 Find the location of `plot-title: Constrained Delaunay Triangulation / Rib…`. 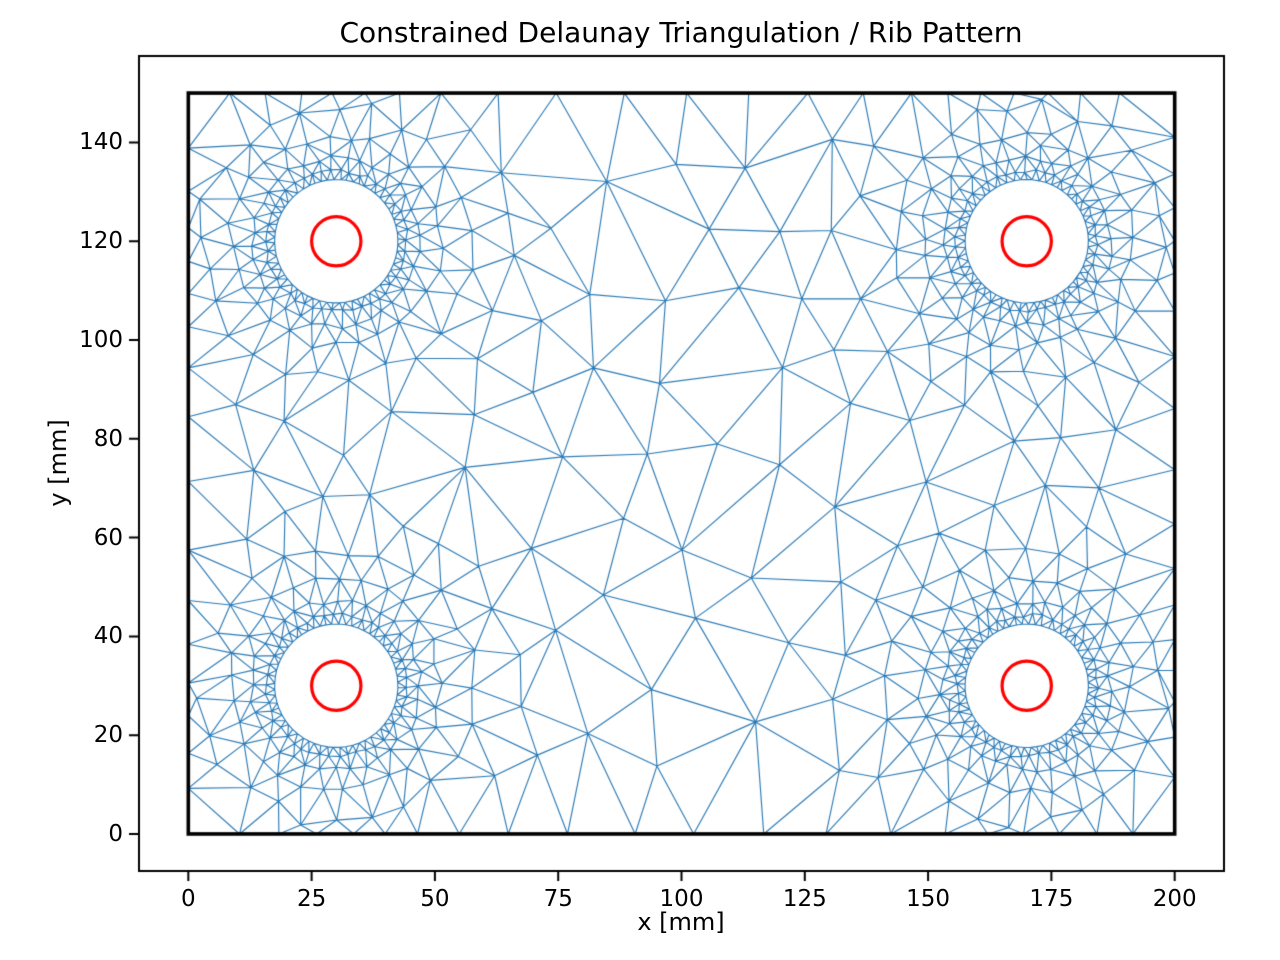

plot-title: Constrained Delaunay Triangulation / Rib… is located at coordinates (681, 32).